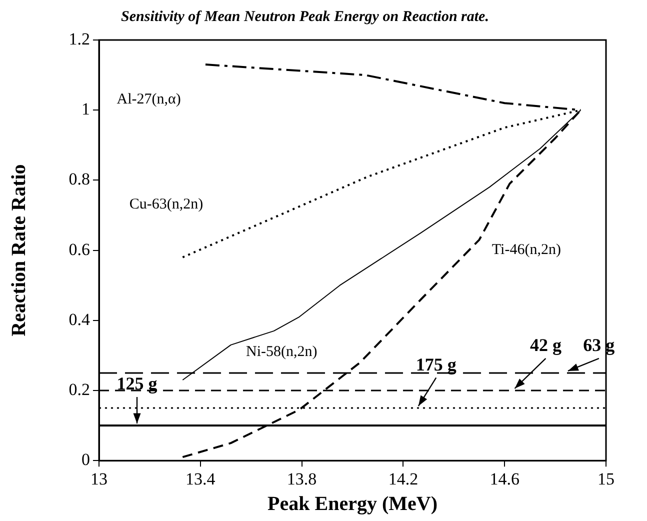 Image resolution: width=647 pixels, height=521 pixels. I want to click on x-tick-label: 14.2, so click(403, 478).